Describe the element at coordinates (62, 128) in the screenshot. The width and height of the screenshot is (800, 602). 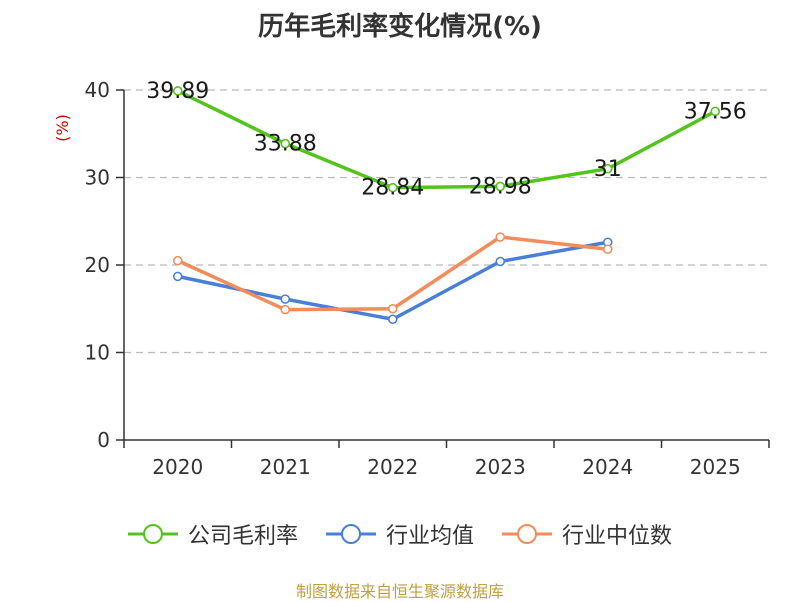
I see `y-axis-label: (%)` at that location.